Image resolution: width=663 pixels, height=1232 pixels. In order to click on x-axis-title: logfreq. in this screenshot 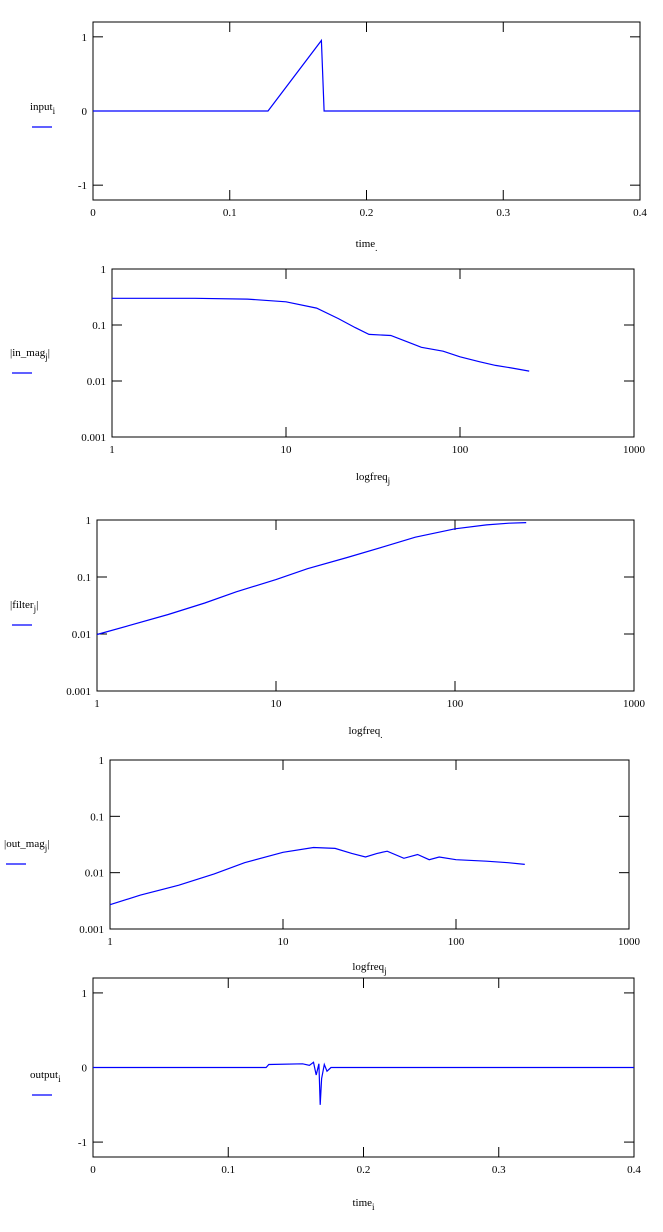, I will do `click(365, 732)`.